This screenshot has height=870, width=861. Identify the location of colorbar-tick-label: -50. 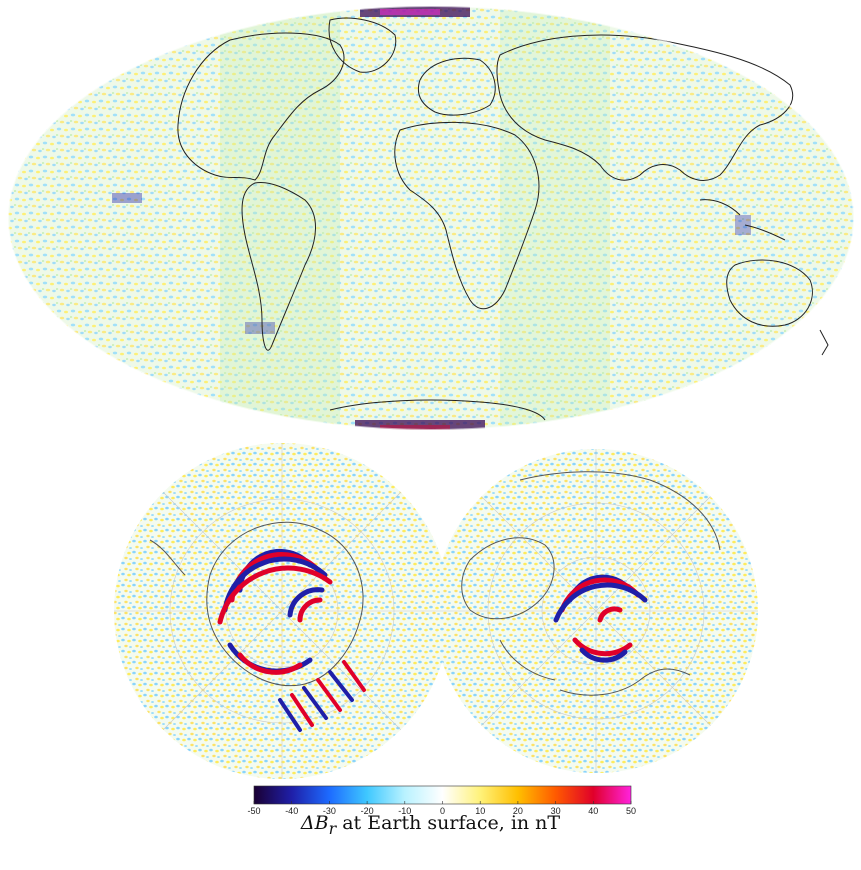
(253, 811).